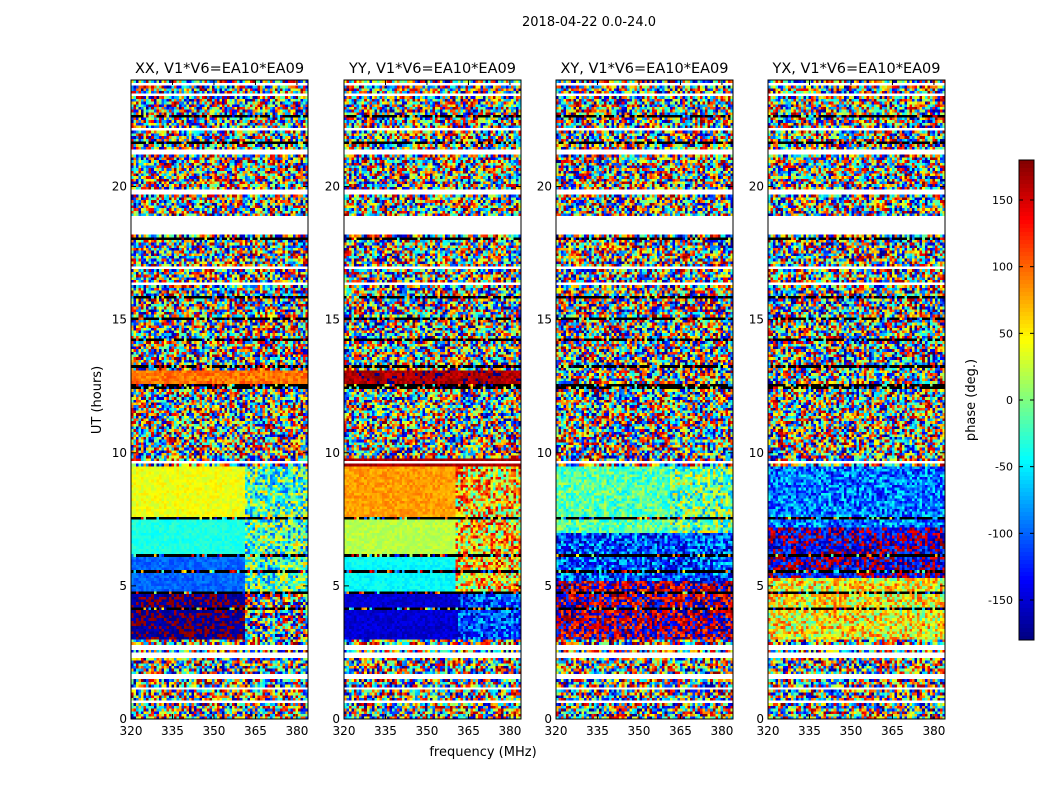 This screenshot has width=1050, height=804. I want to click on panel-title: YY, V1*V6=EA10*EA09, so click(432, 69).